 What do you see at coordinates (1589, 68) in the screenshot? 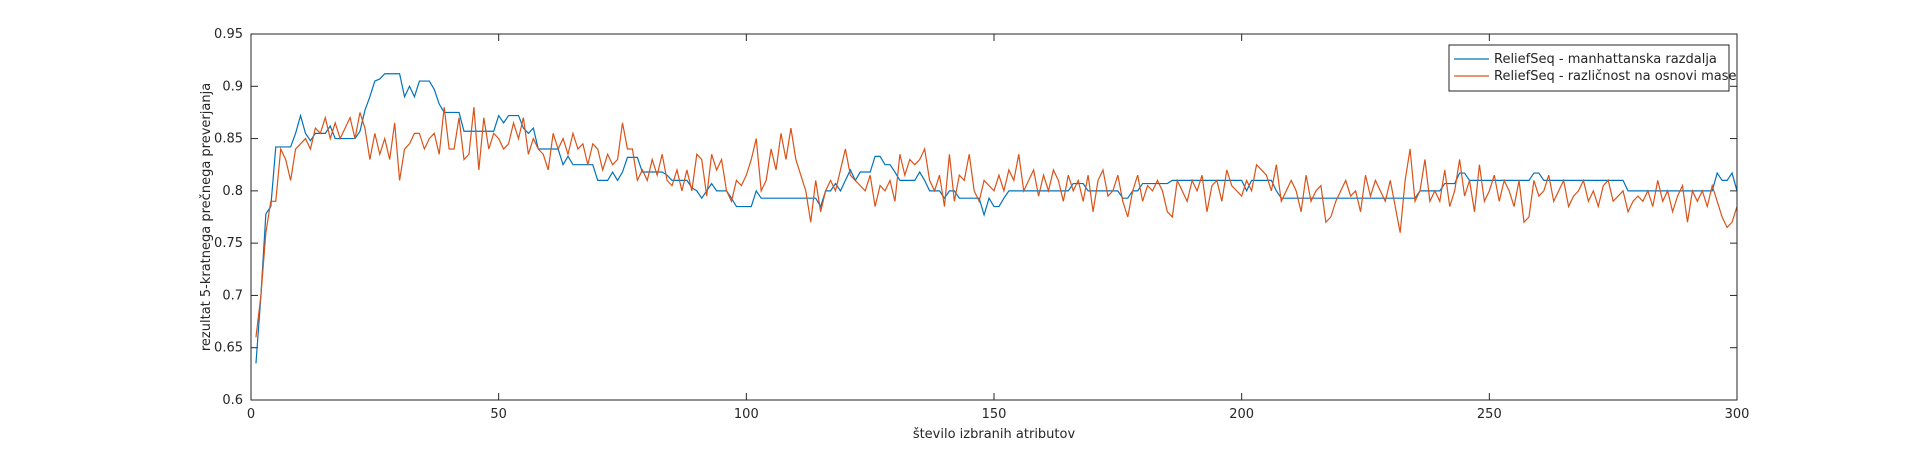
I see `legend-box` at bounding box center [1589, 68].